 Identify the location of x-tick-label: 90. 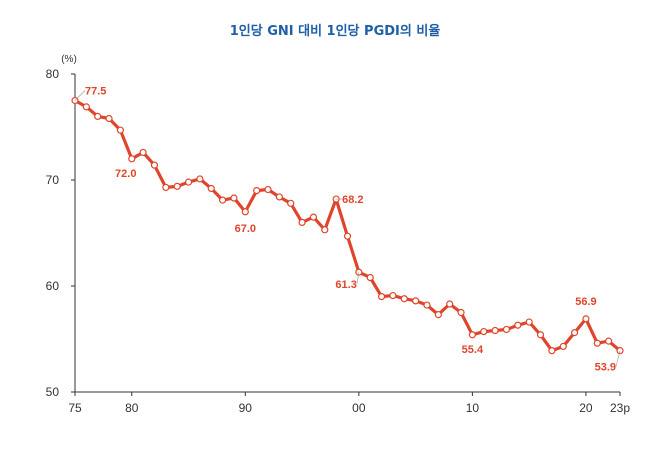
(246, 408).